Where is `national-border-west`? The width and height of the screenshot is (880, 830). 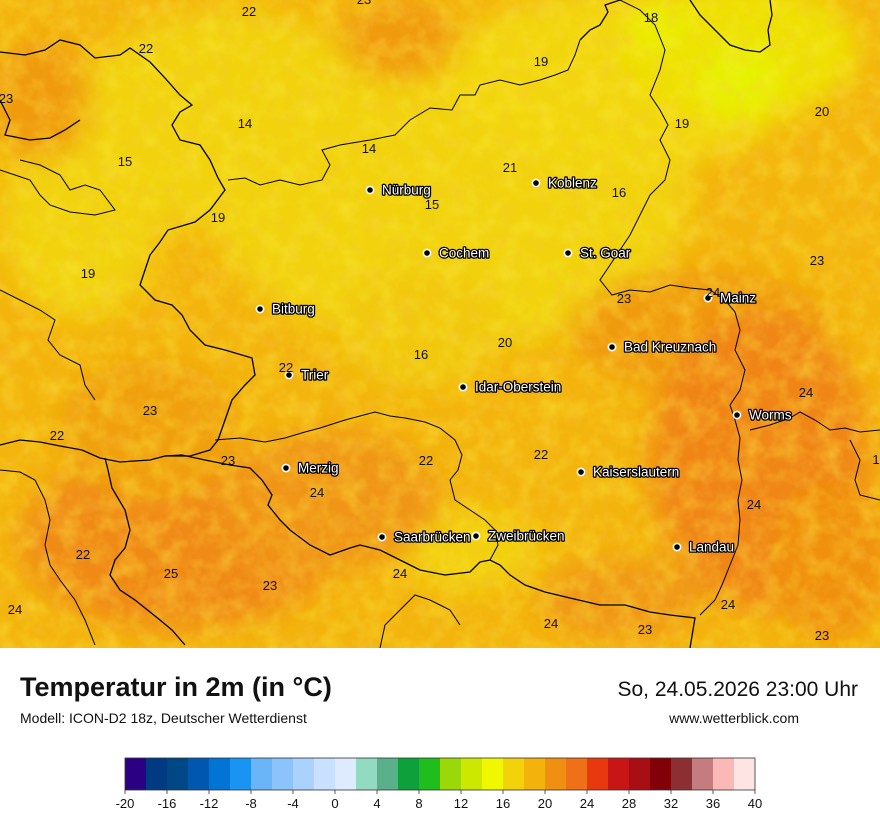 national-border-west is located at coordinates (40, 120).